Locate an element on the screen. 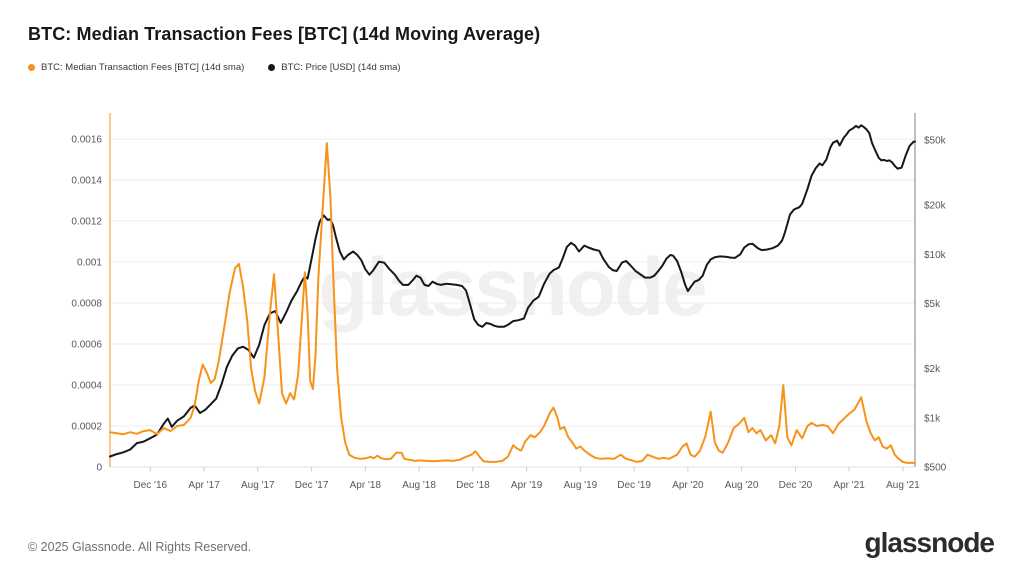 The height and width of the screenshot is (576, 1024). footer-copyright: © 2025 Glassnode. All Rights Reserved. is located at coordinates (140, 547).